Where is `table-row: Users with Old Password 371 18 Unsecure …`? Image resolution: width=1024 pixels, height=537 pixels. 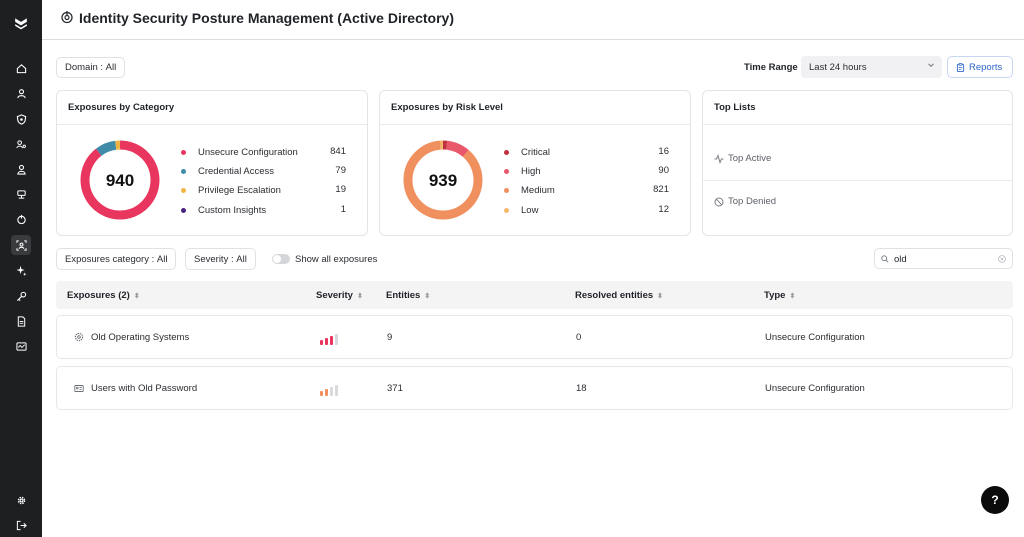 table-row: Users with Old Password 371 18 Unsecure … is located at coordinates (534, 388).